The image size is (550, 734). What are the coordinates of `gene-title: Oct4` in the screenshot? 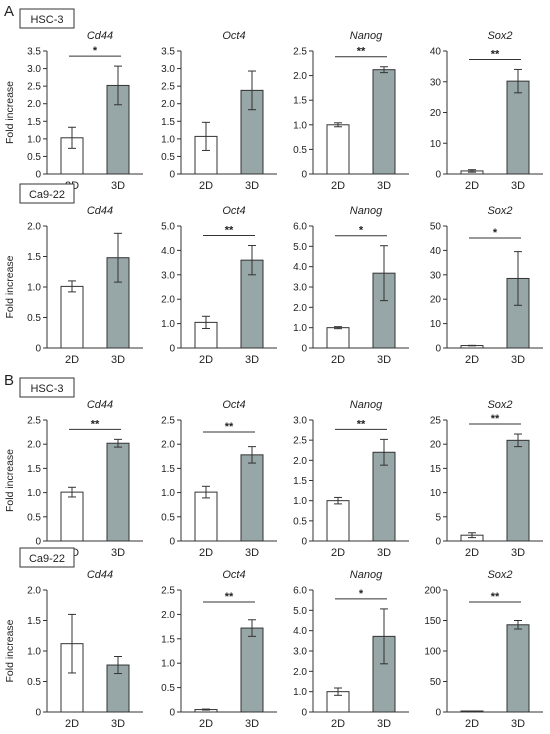 It's located at (233, 36).